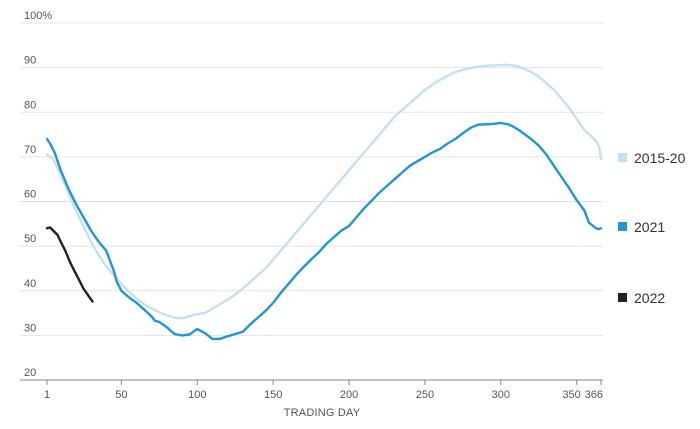 The height and width of the screenshot is (429, 700). Describe the element at coordinates (38, 194) in the screenshot. I see `y-axis-ticks: 100% 90 80 70 60 50 40 30 20` at that location.